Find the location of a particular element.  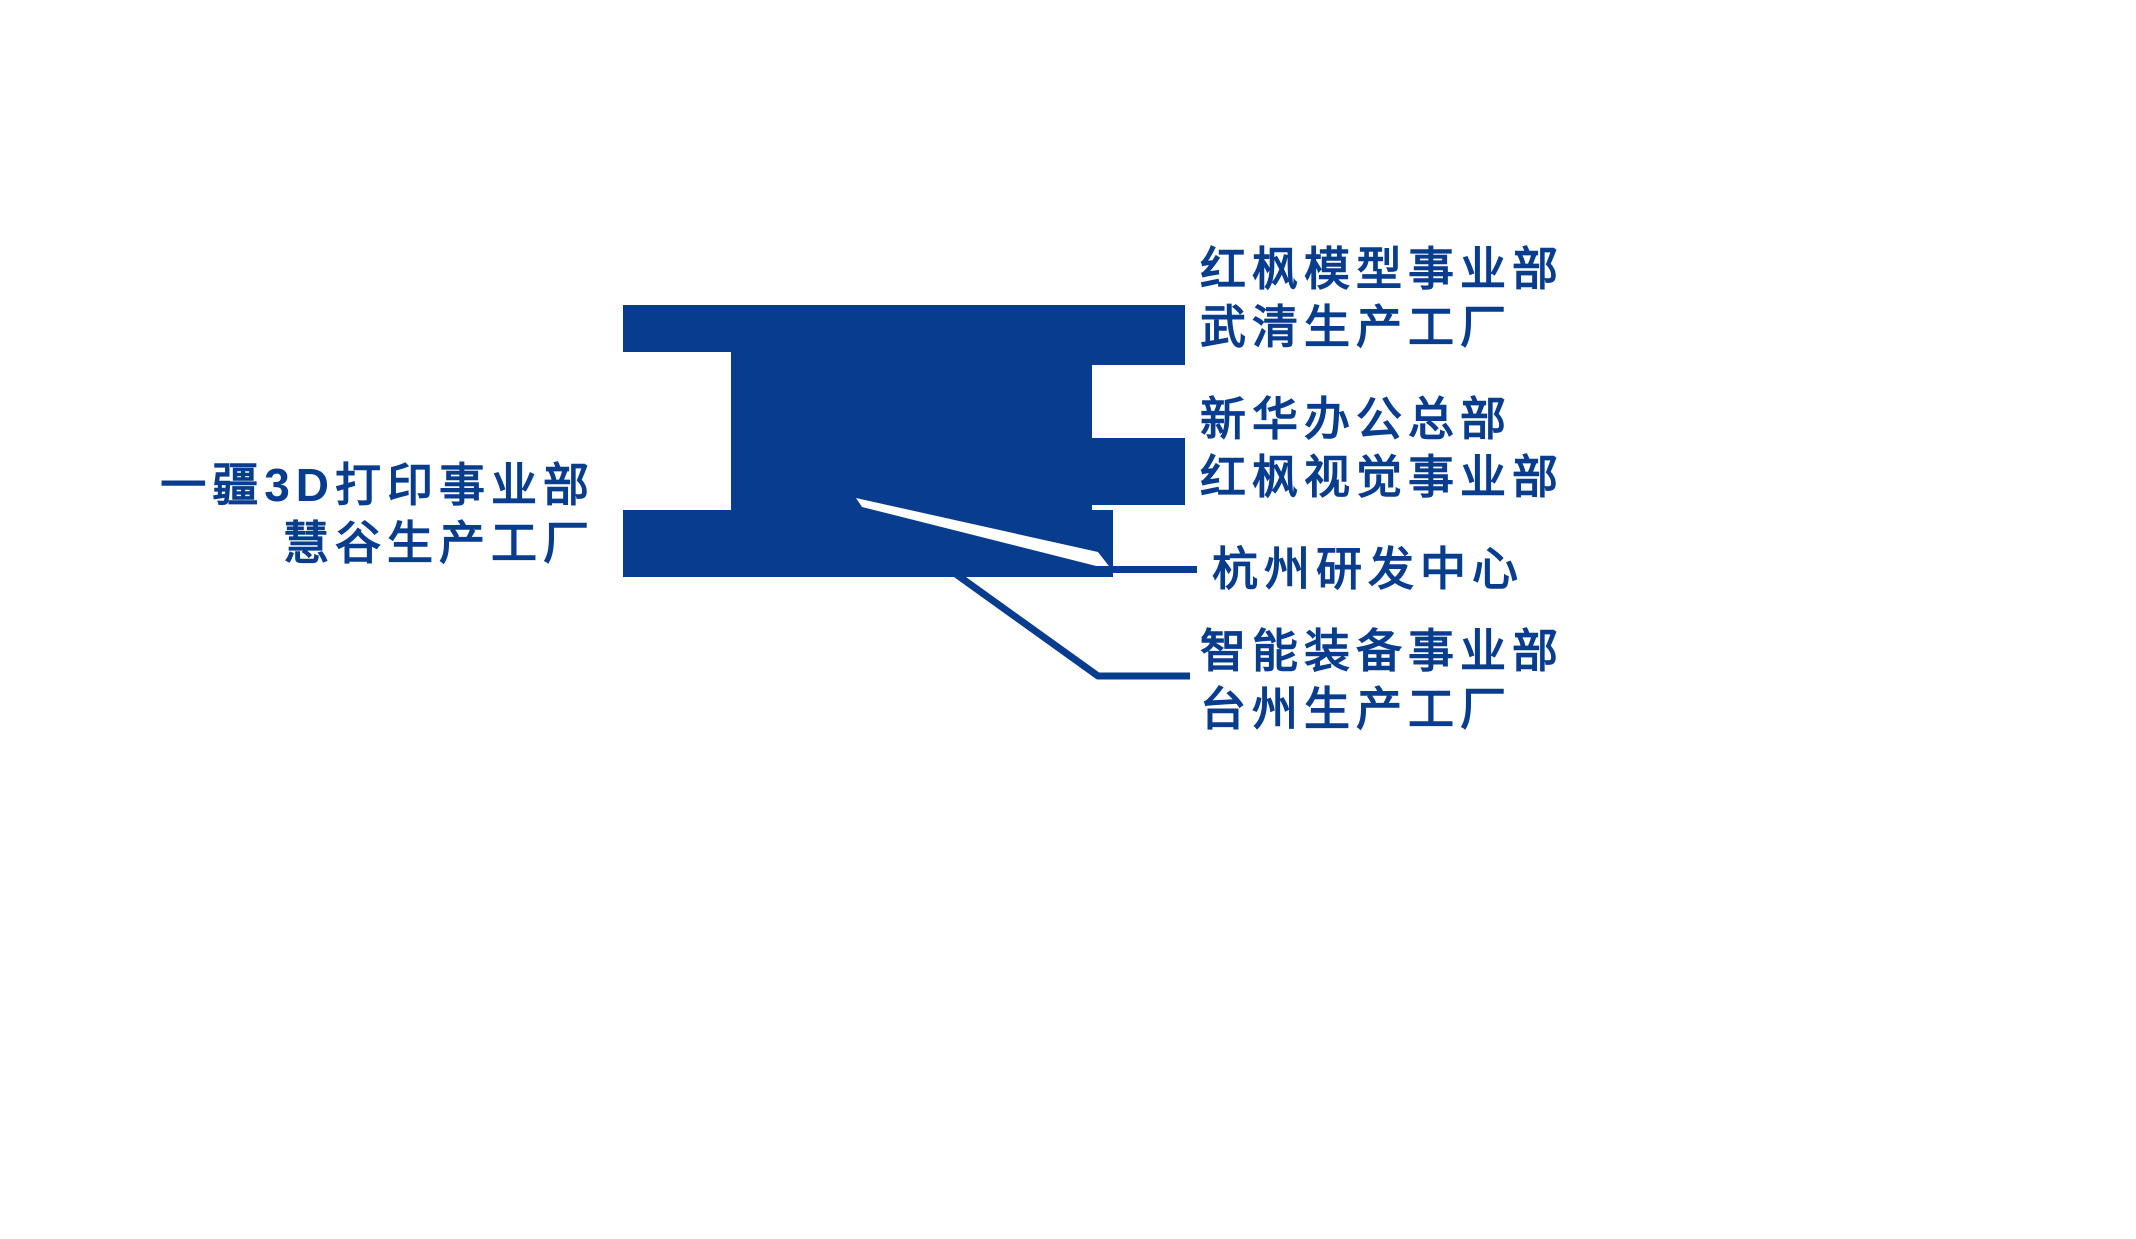

label-line-rd: 杭州研发中心 is located at coordinates (1368, 569).